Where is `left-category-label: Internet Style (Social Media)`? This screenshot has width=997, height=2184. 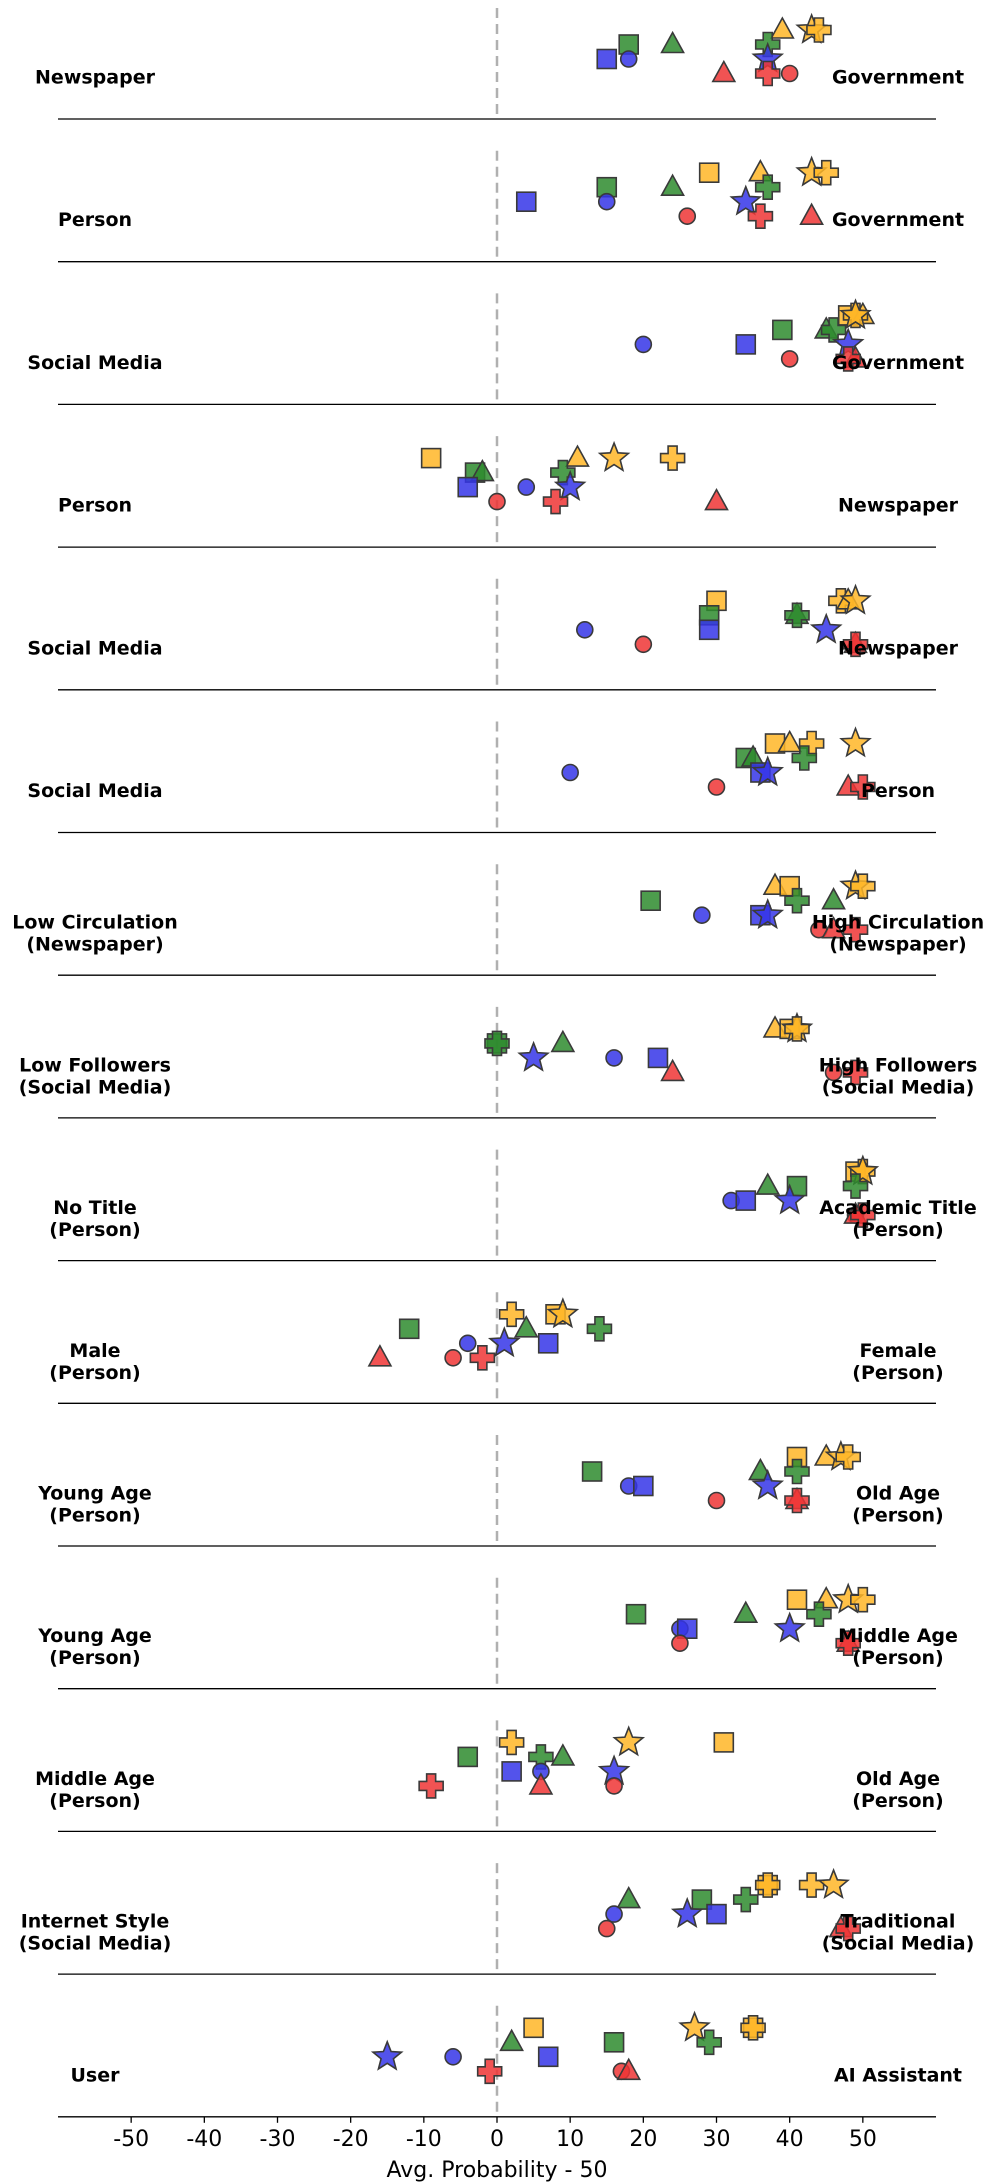
left-category-label: Internet Style (Social Media) is located at coordinates (95, 1933).